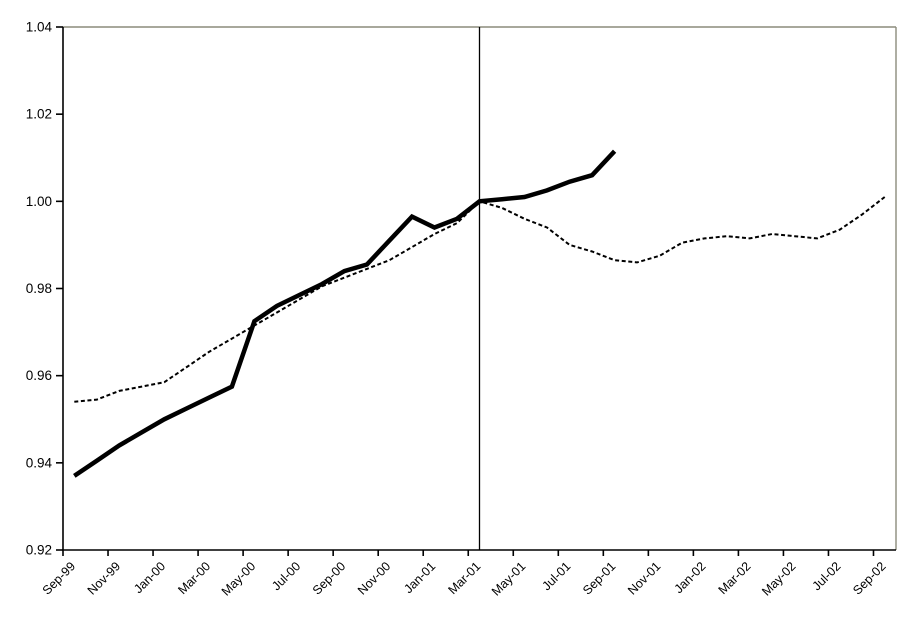 The height and width of the screenshot is (623, 911). What do you see at coordinates (374, 578) in the screenshot?
I see `x-axis-tick-label: Nov-00` at bounding box center [374, 578].